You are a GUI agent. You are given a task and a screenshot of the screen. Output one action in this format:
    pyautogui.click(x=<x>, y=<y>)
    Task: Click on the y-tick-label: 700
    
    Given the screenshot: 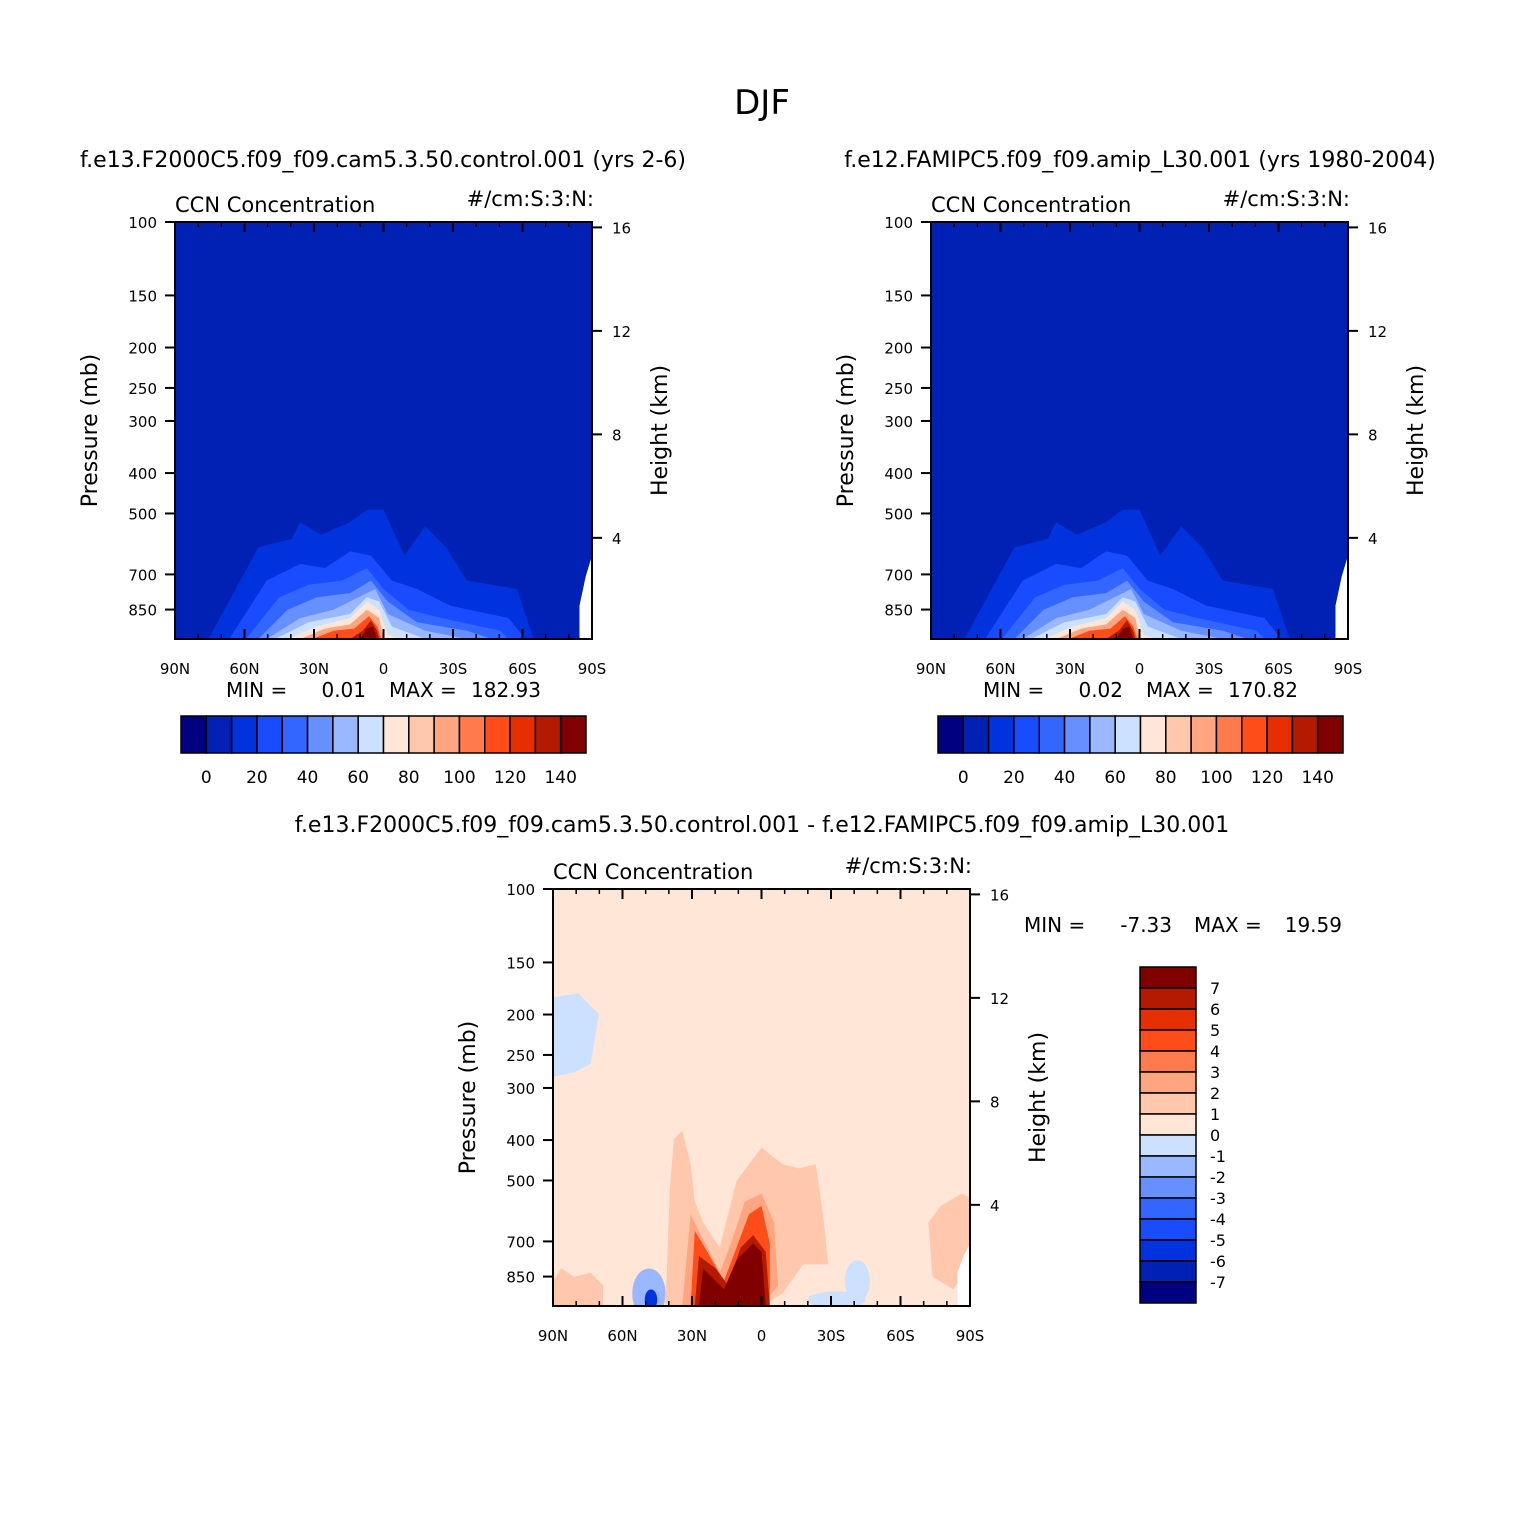 What is the action you would take?
    pyautogui.click(x=520, y=1242)
    